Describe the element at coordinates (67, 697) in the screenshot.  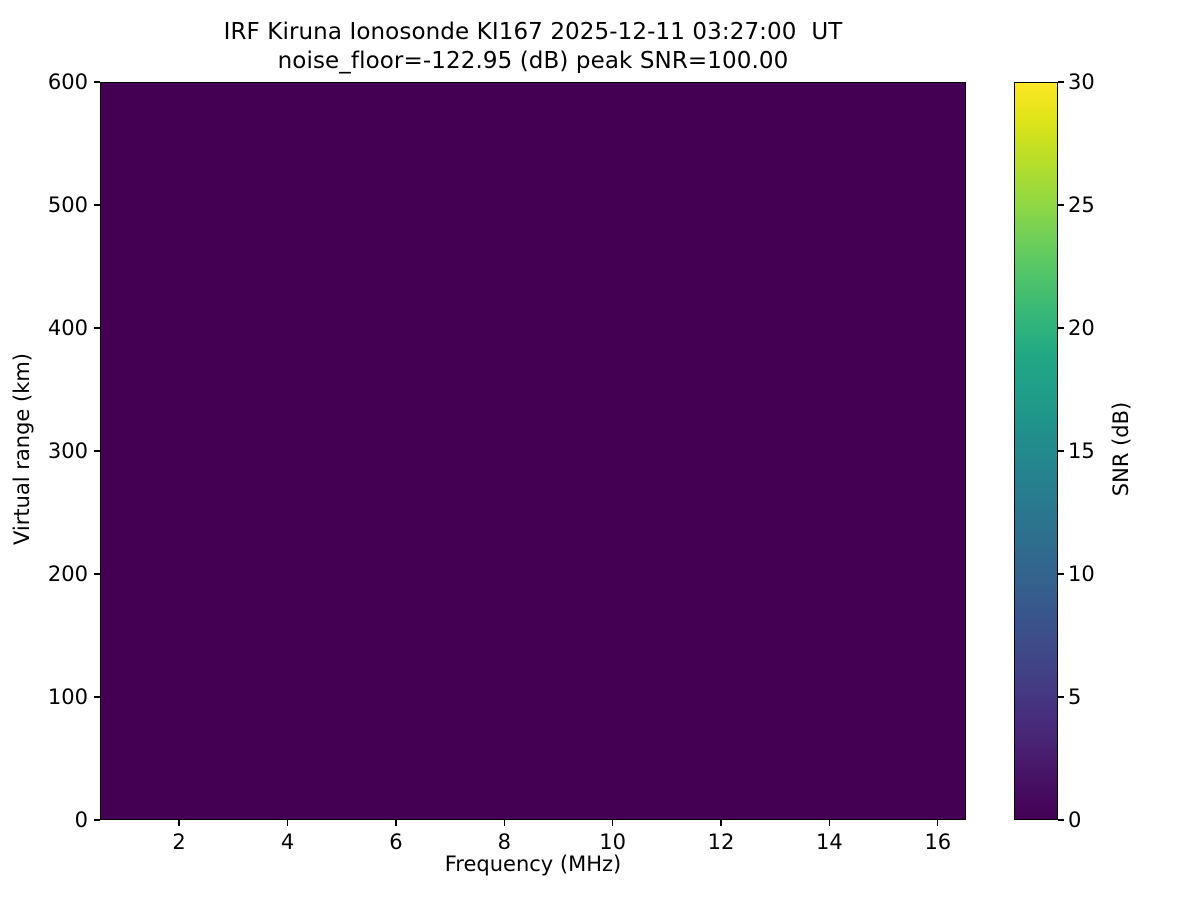
I see `y-tick-label: 100` at that location.